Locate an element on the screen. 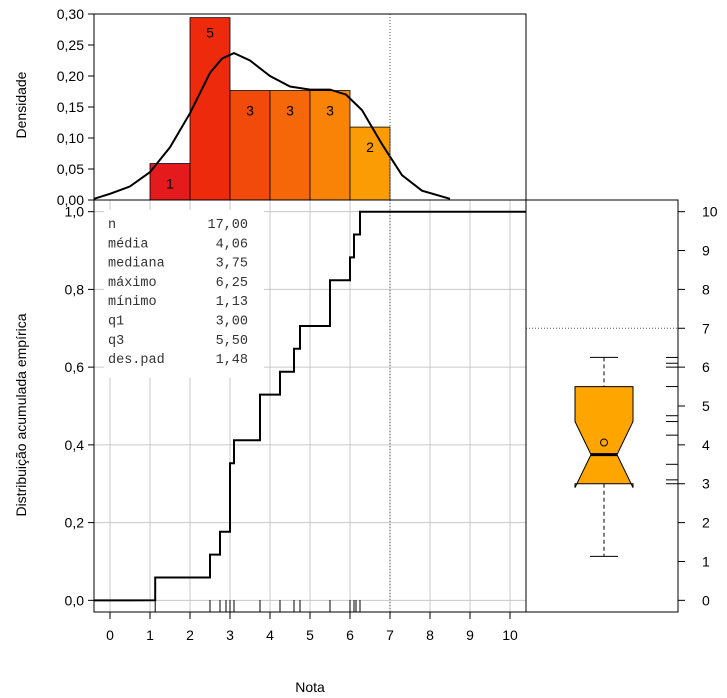 This screenshot has width=727, height=698. boxplot is located at coordinates (604, 456).